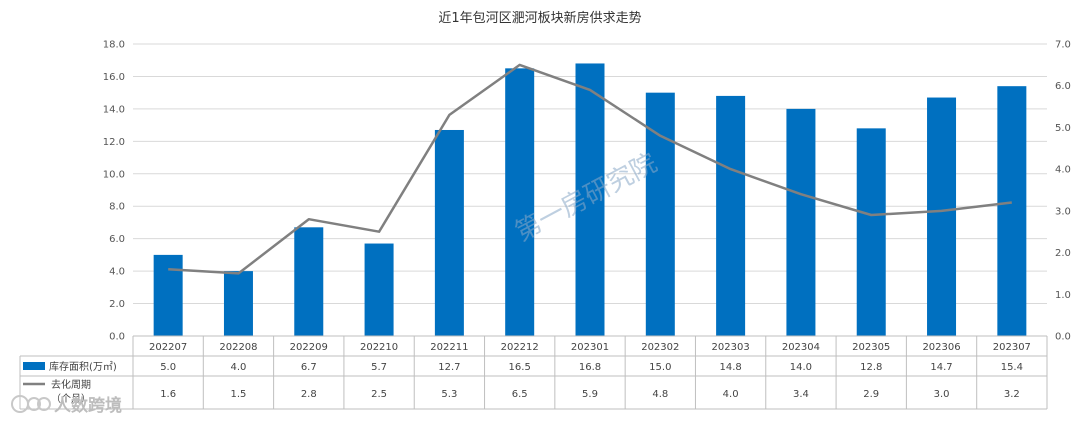 The height and width of the screenshot is (424, 1080). What do you see at coordinates (379, 347) in the screenshot?
I see `x-tick-label: 202210` at bounding box center [379, 347].